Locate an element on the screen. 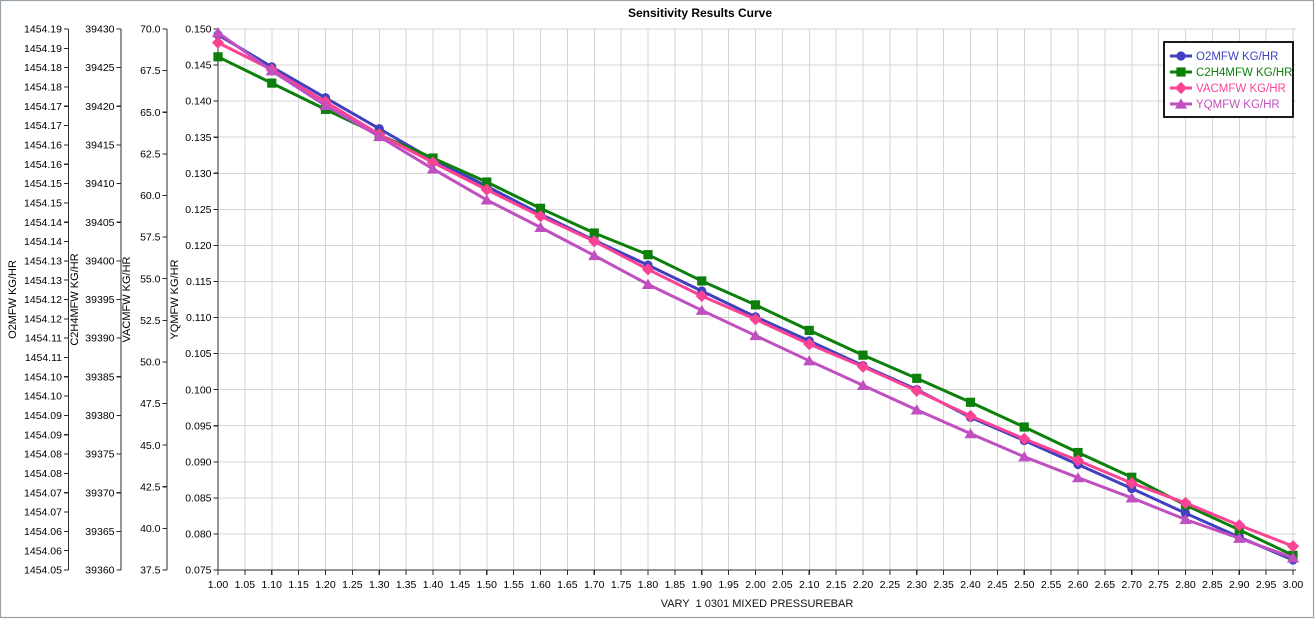  y-tick-label: 1454.06 is located at coordinates (43, 551).